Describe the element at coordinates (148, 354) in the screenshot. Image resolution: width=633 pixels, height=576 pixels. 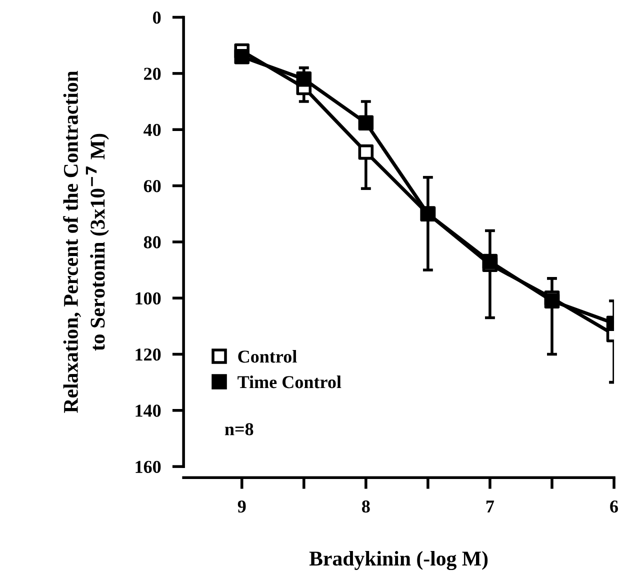
I see `y-tick-label: 120` at that location.